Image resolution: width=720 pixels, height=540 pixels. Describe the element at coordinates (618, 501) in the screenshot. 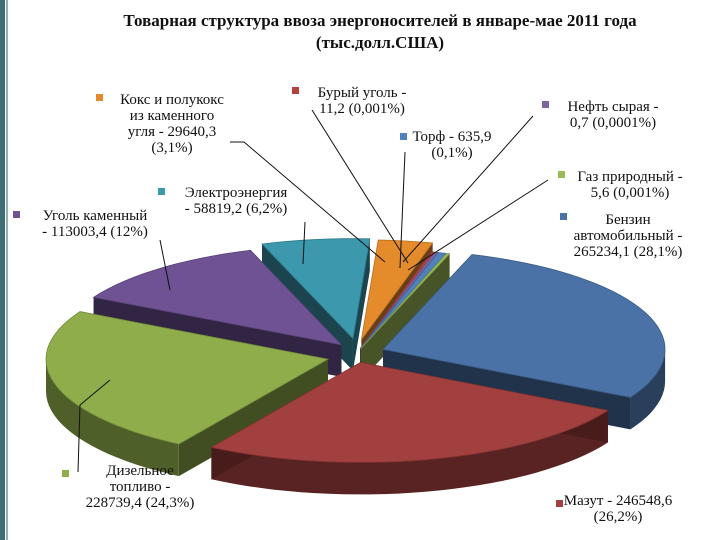

I see `slice-label-line: Мазут - 246548,6` at that location.